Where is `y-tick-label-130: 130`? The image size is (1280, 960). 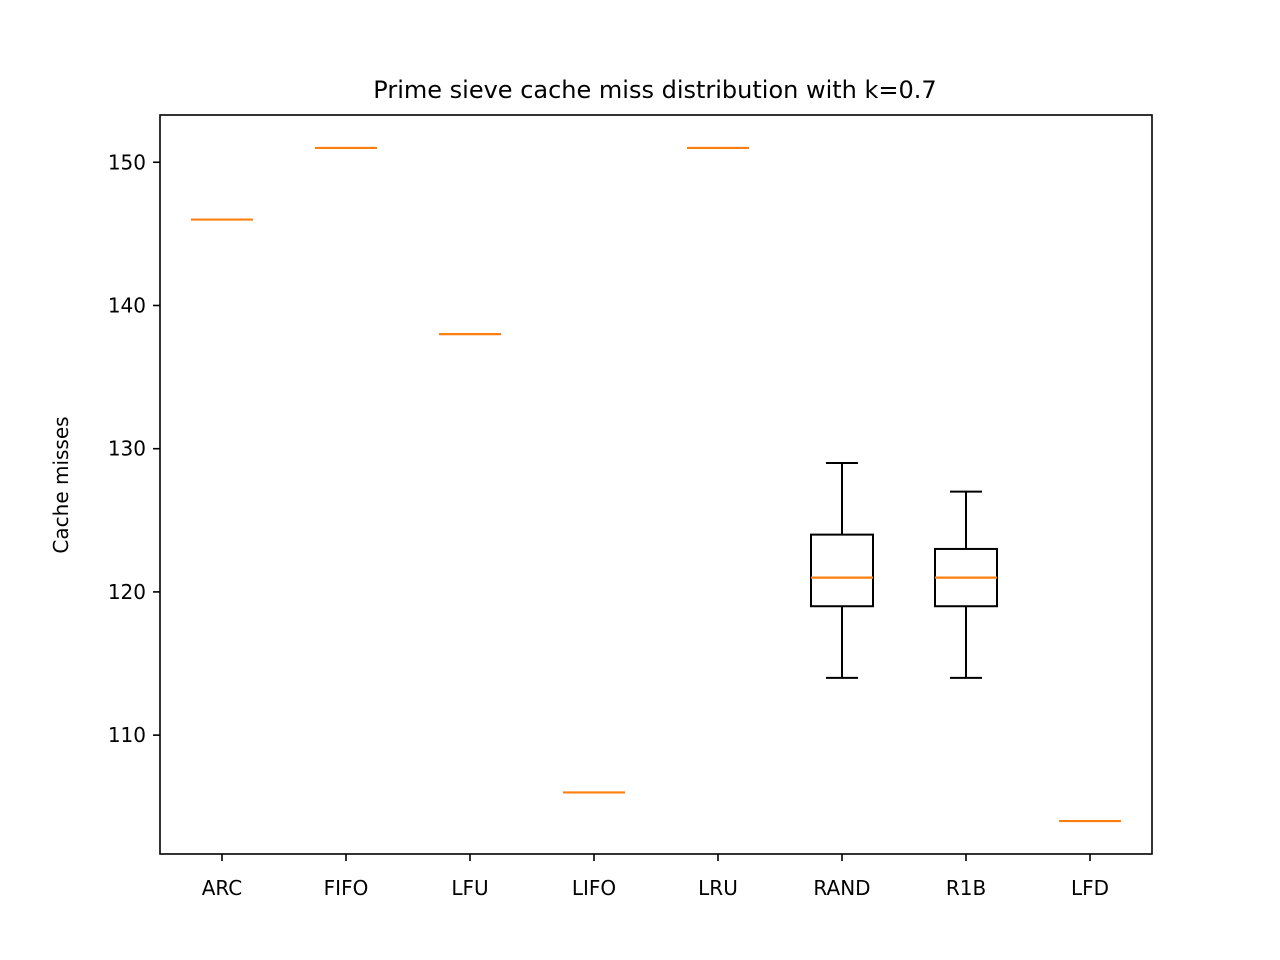 y-tick-label-130: 130 is located at coordinates (127, 449).